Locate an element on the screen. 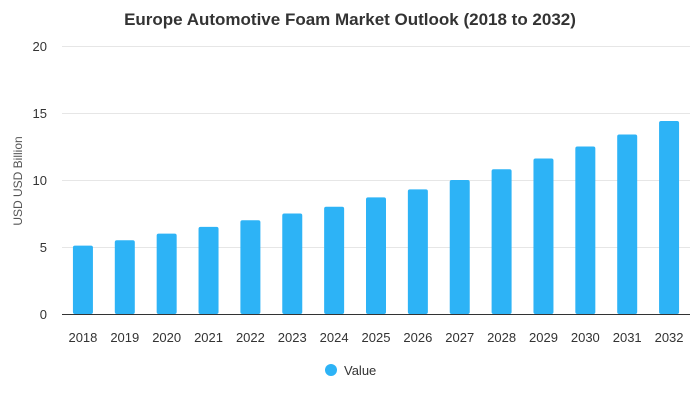 The height and width of the screenshot is (400, 700). x-tick-label: 2019 is located at coordinates (124, 337).